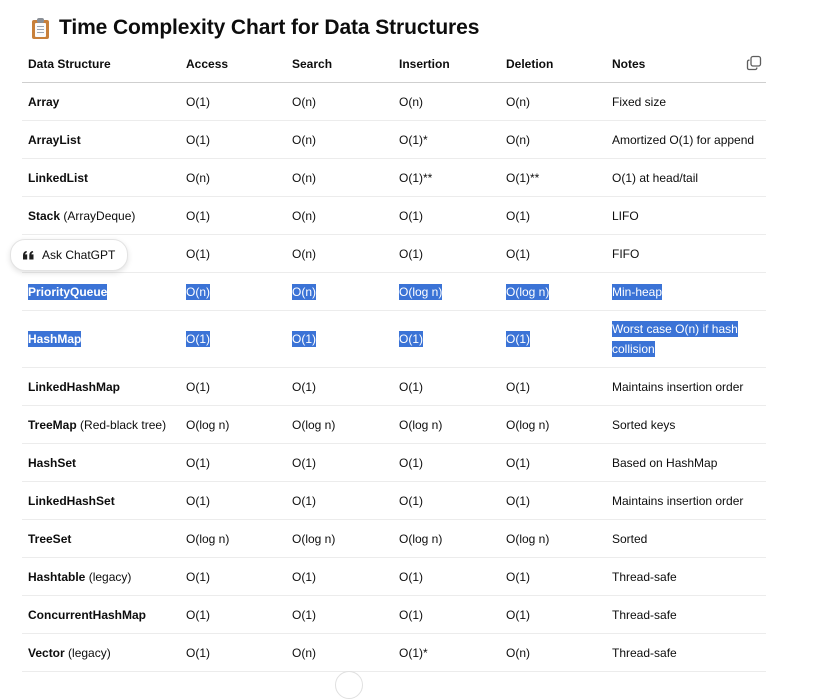 The width and height of the screenshot is (822, 699). What do you see at coordinates (44, 101) in the screenshot?
I see `structure-name: Array` at bounding box center [44, 101].